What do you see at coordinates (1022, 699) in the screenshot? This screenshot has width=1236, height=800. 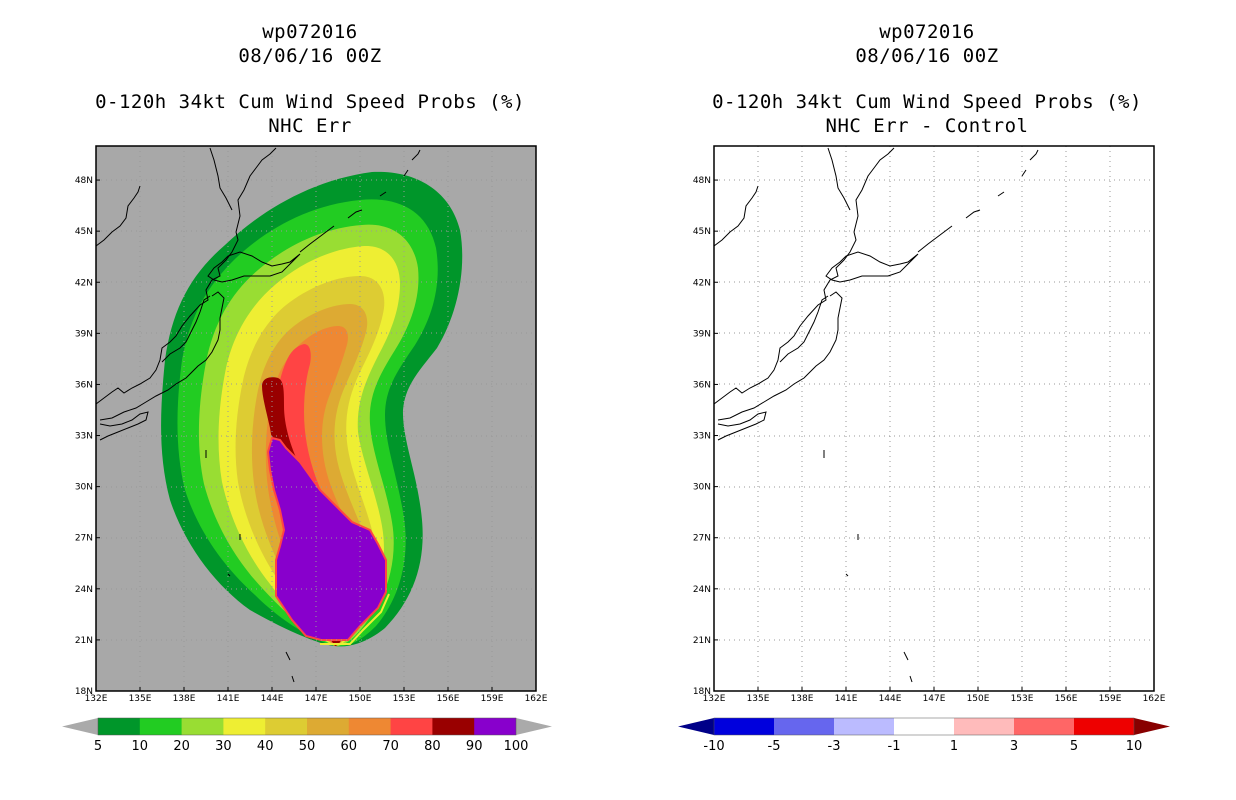 I see `right-x-tick-153E: 153E` at bounding box center [1022, 699].